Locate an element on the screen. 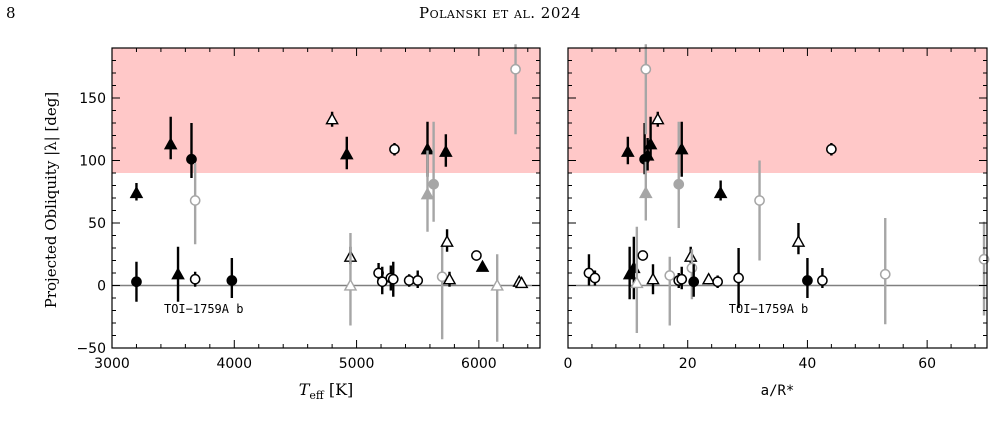 The height and width of the screenshot is (429, 1000). x-tick-label: 6000 is located at coordinates (479, 364).